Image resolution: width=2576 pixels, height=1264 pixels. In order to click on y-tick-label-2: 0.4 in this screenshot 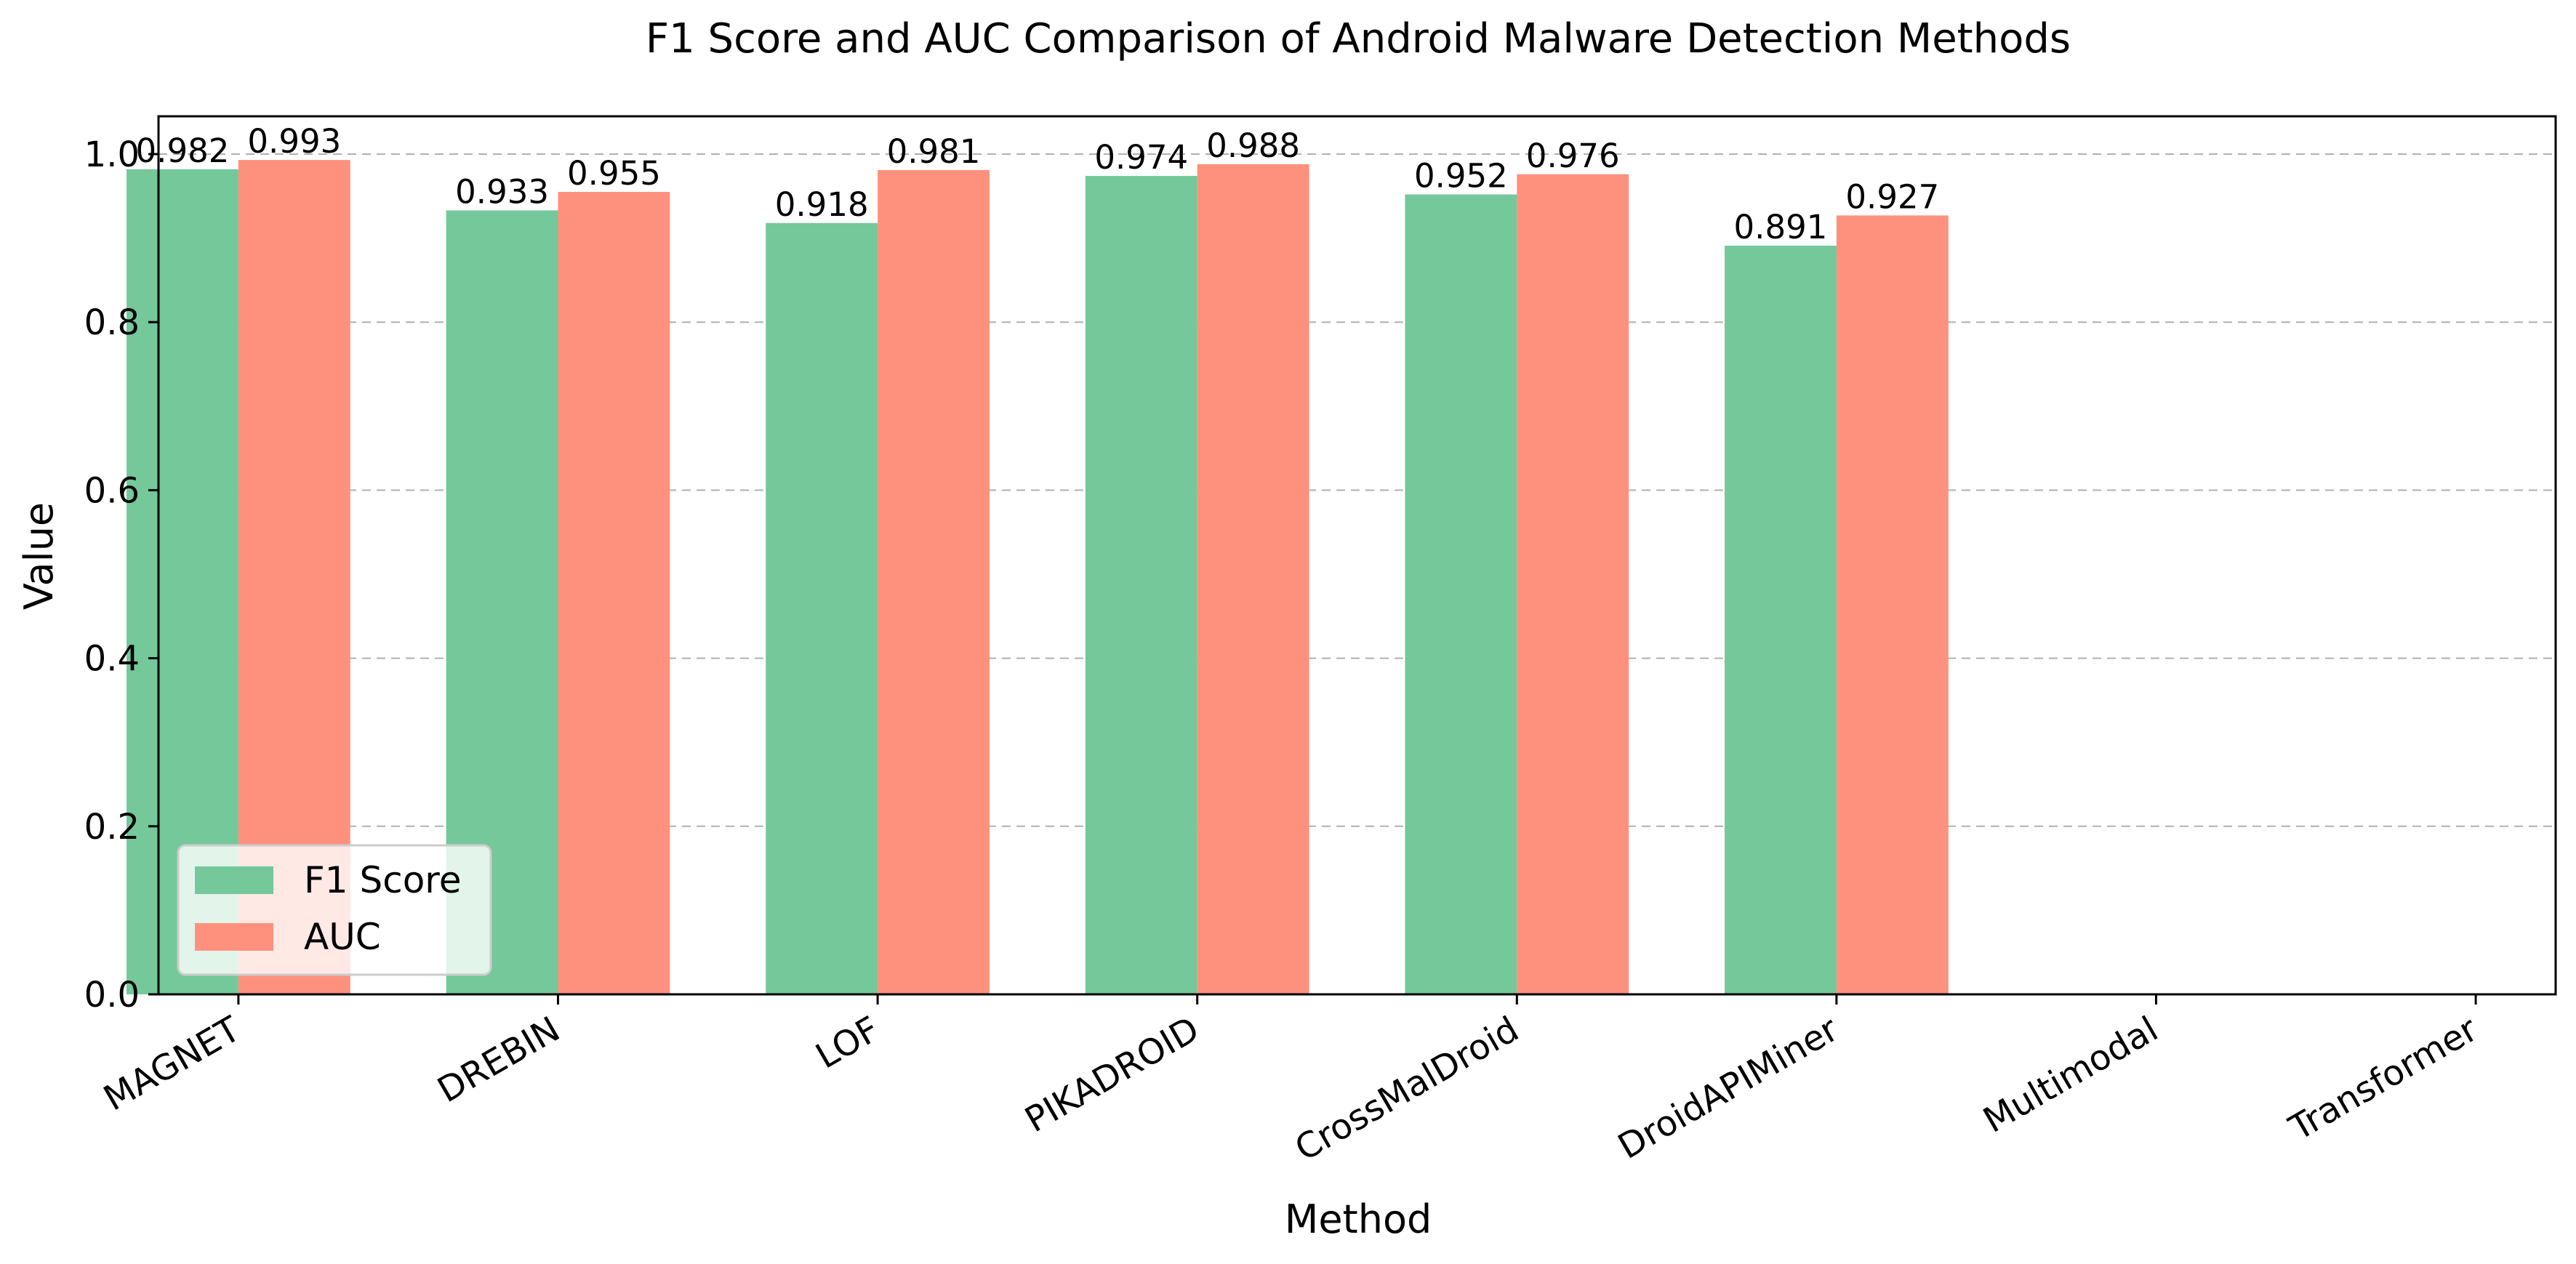, I will do `click(112, 659)`.